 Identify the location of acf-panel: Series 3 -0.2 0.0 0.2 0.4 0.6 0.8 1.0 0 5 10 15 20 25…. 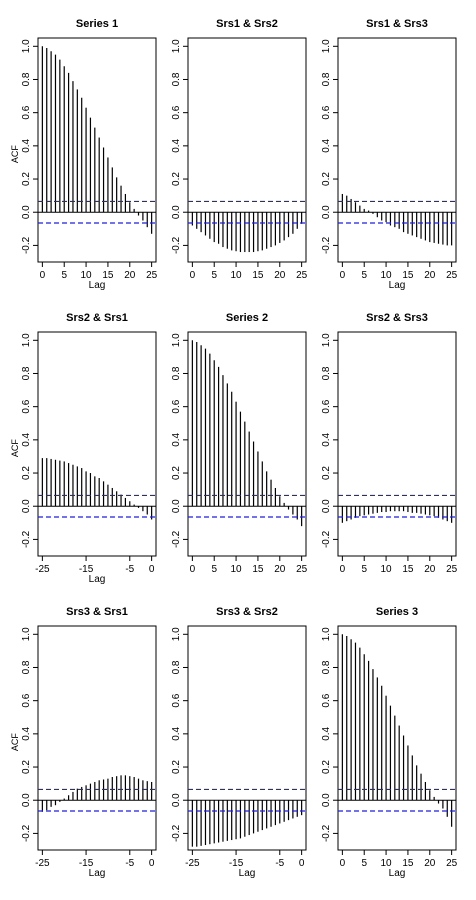
(389, 742).